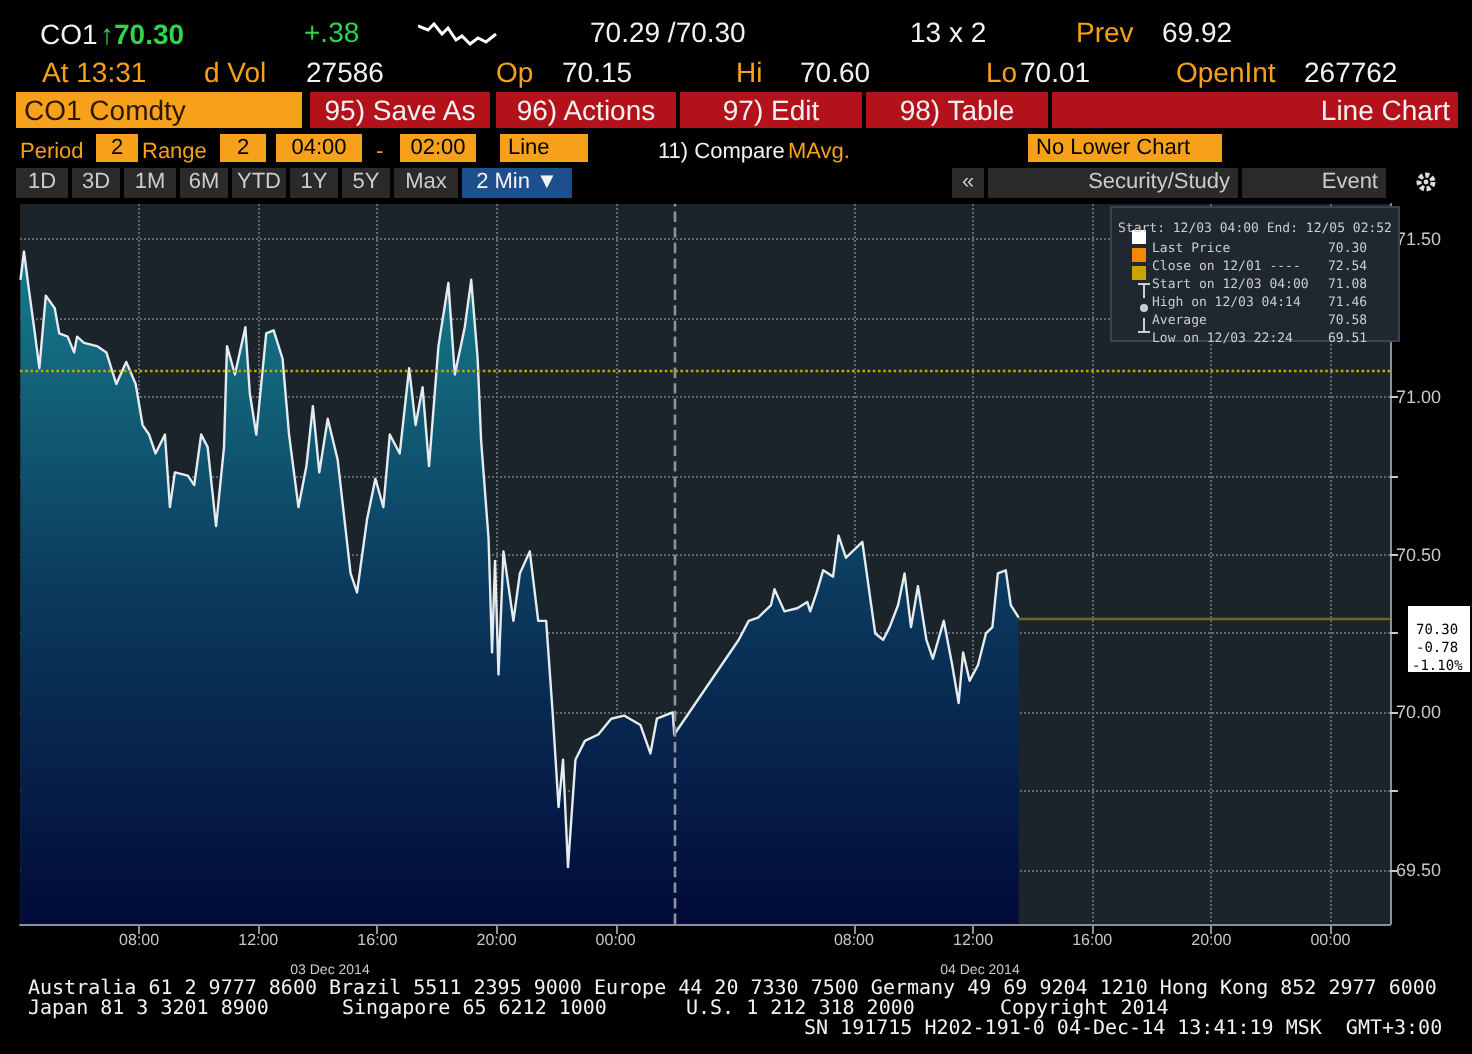 Image resolution: width=1472 pixels, height=1054 pixels. Describe the element at coordinates (771, 110) in the screenshot. I see `button: 97) Edit` at that location.